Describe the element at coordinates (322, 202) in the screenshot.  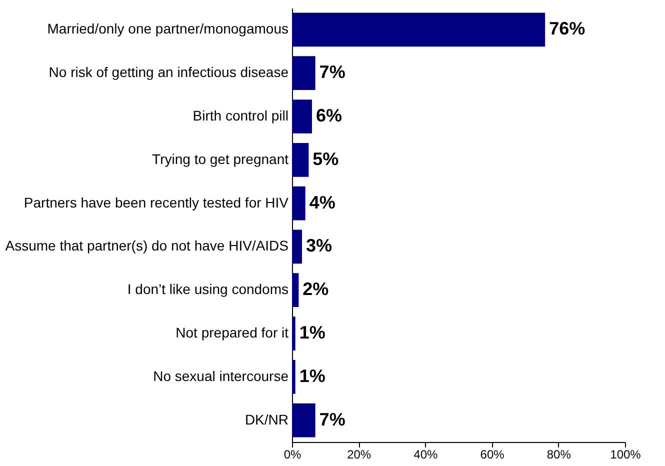
I see `data-label: 4%` at that location.